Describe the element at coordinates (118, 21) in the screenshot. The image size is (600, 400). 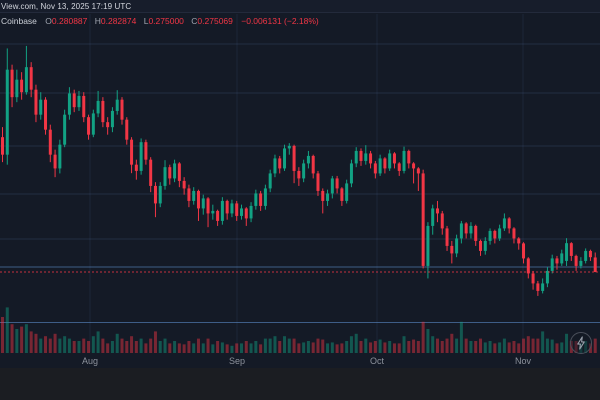
I see `ohlc-value: 0.282874` at that location.